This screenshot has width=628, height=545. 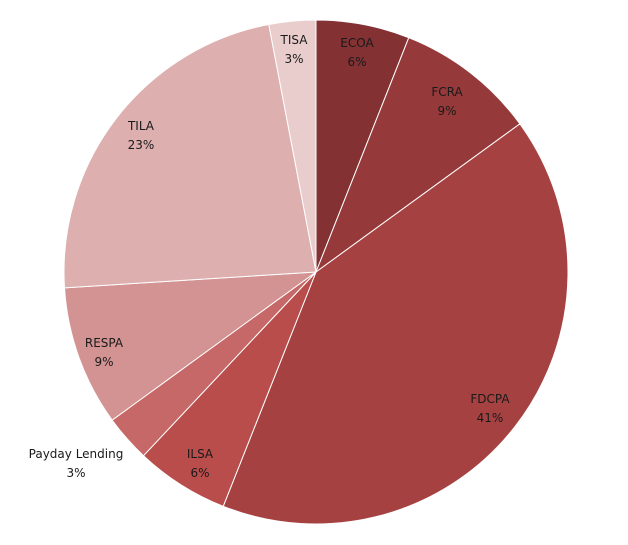 What do you see at coordinates (447, 92) in the screenshot?
I see `slice-category: FCRA` at bounding box center [447, 92].